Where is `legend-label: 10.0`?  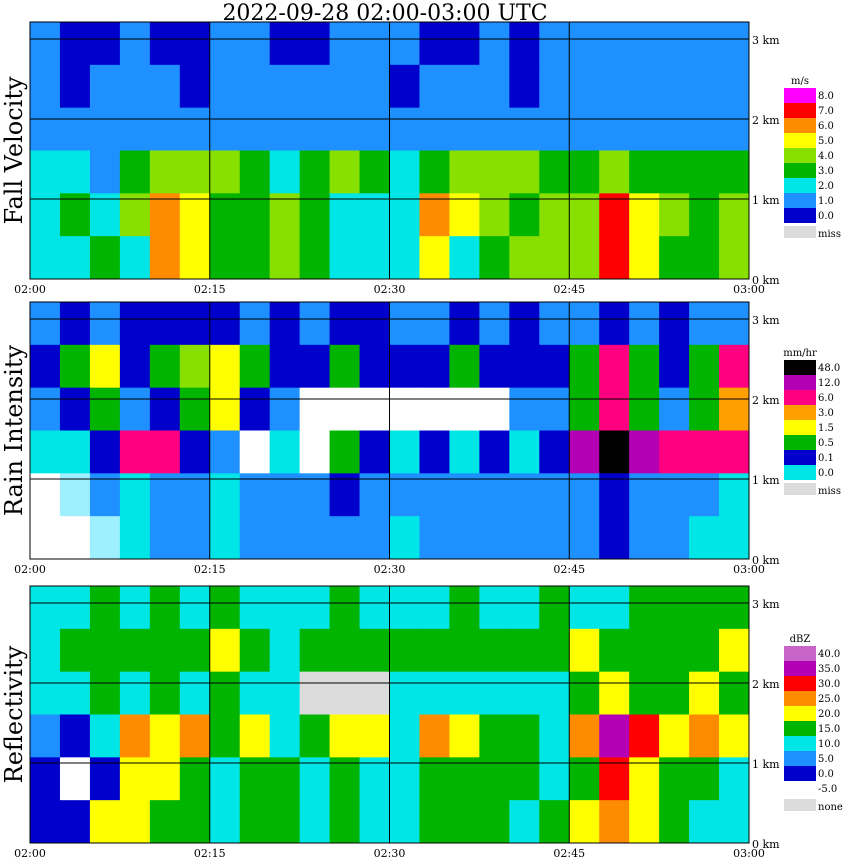
legend-label: 10.0 is located at coordinates (829, 744).